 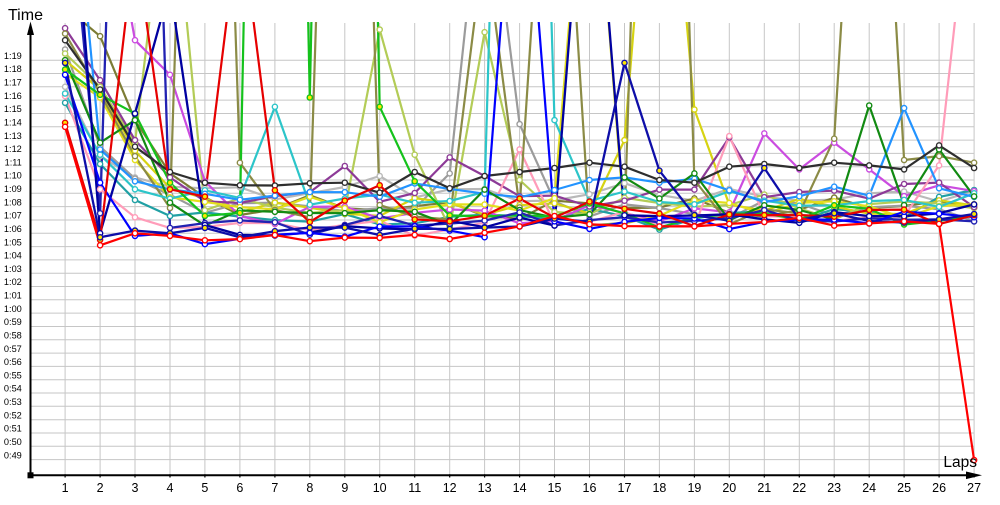 I want to click on svg-text: 1:04, so click(x=13, y=256).